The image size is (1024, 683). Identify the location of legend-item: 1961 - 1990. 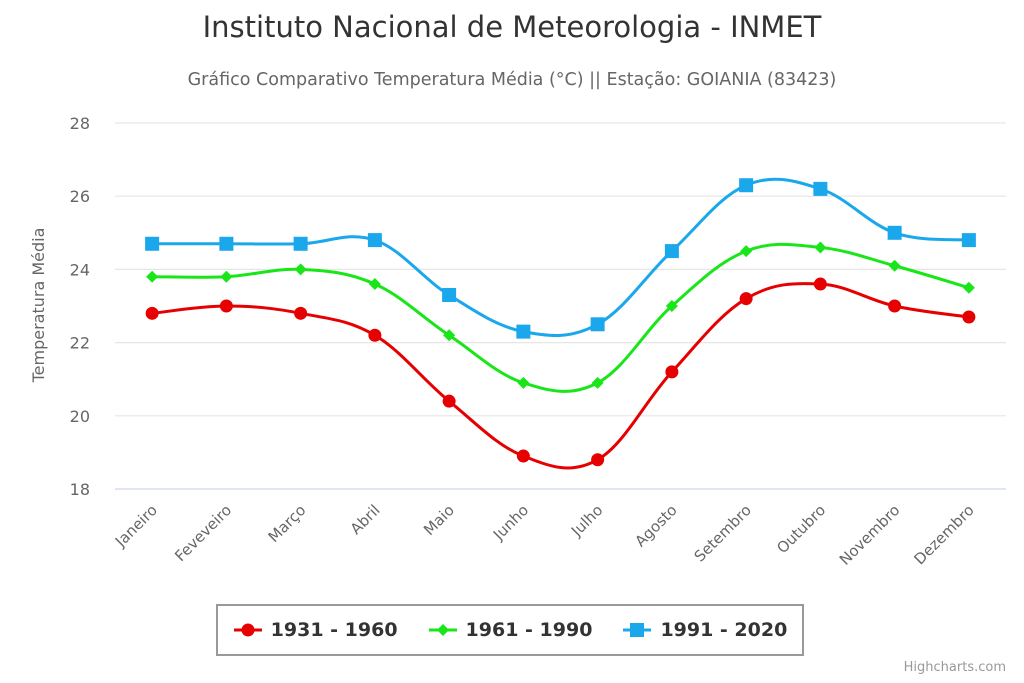
(510, 630).